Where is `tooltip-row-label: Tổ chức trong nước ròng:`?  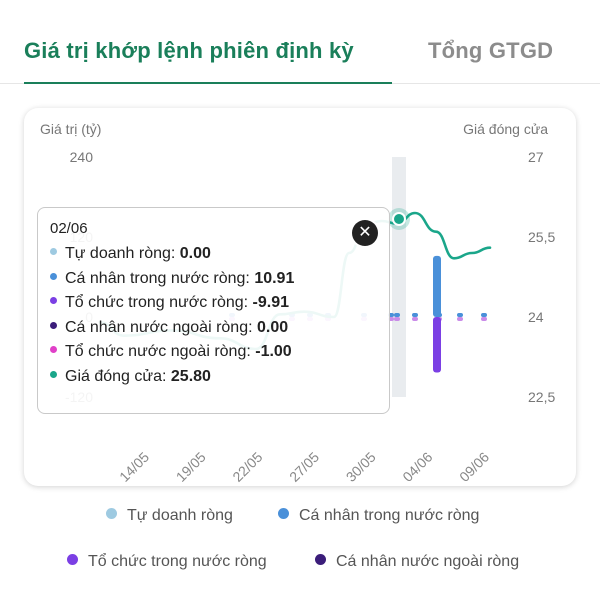 tooltip-row-label: Tổ chức trong nước ròng: is located at coordinates (159, 302).